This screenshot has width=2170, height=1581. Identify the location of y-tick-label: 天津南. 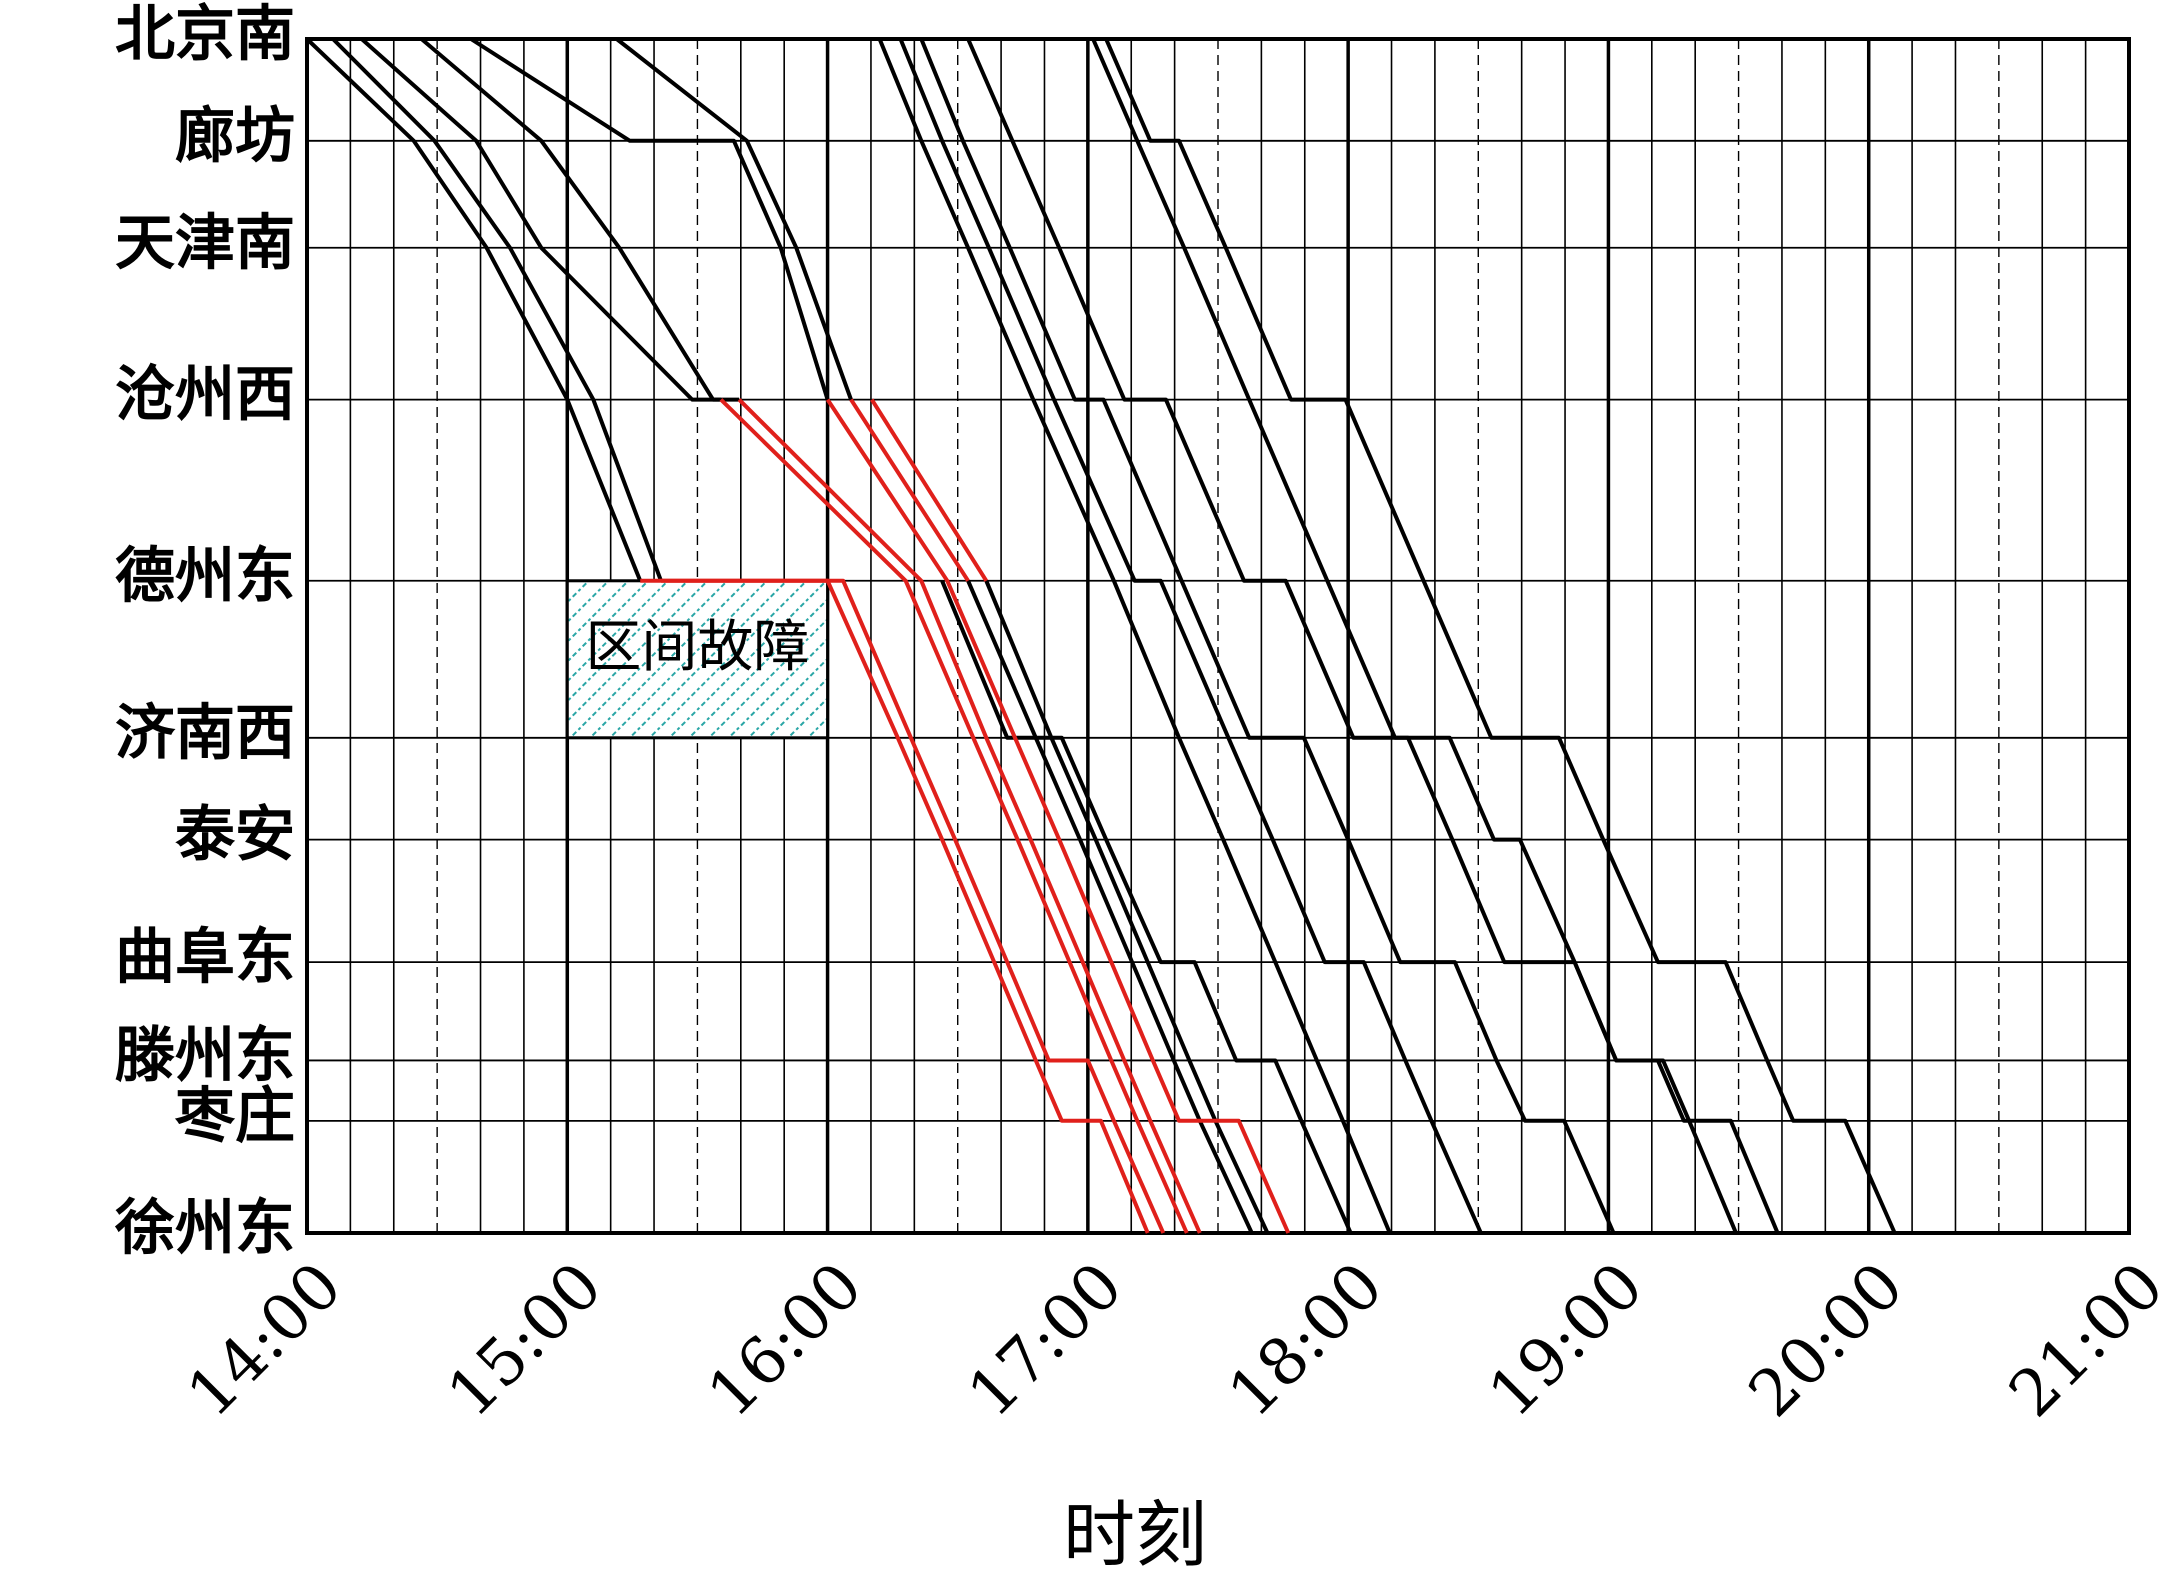
(205, 243).